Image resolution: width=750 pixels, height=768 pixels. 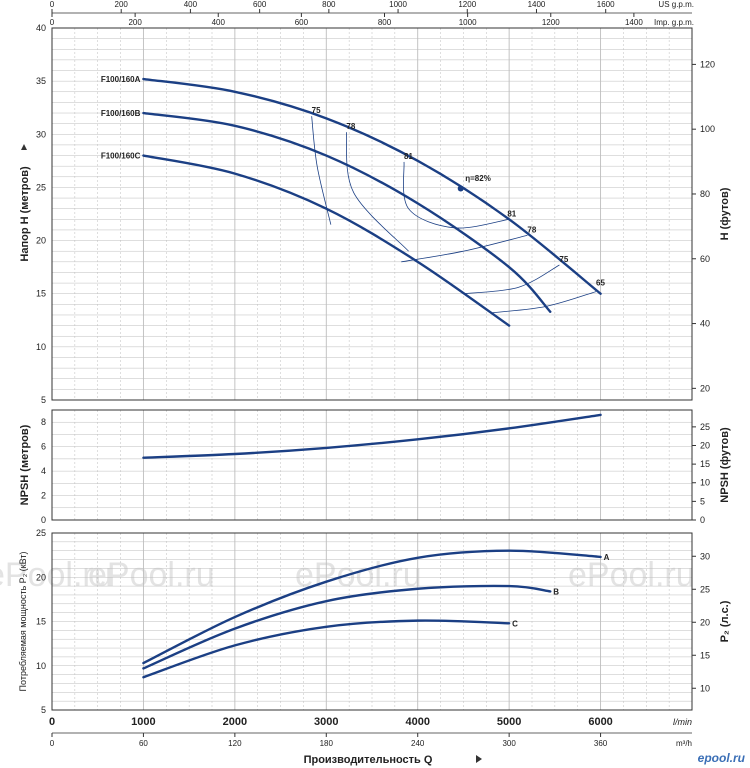 What do you see at coordinates (705, 445) in the screenshot?
I see `npsh-ft-tick-label: 20` at bounding box center [705, 445].